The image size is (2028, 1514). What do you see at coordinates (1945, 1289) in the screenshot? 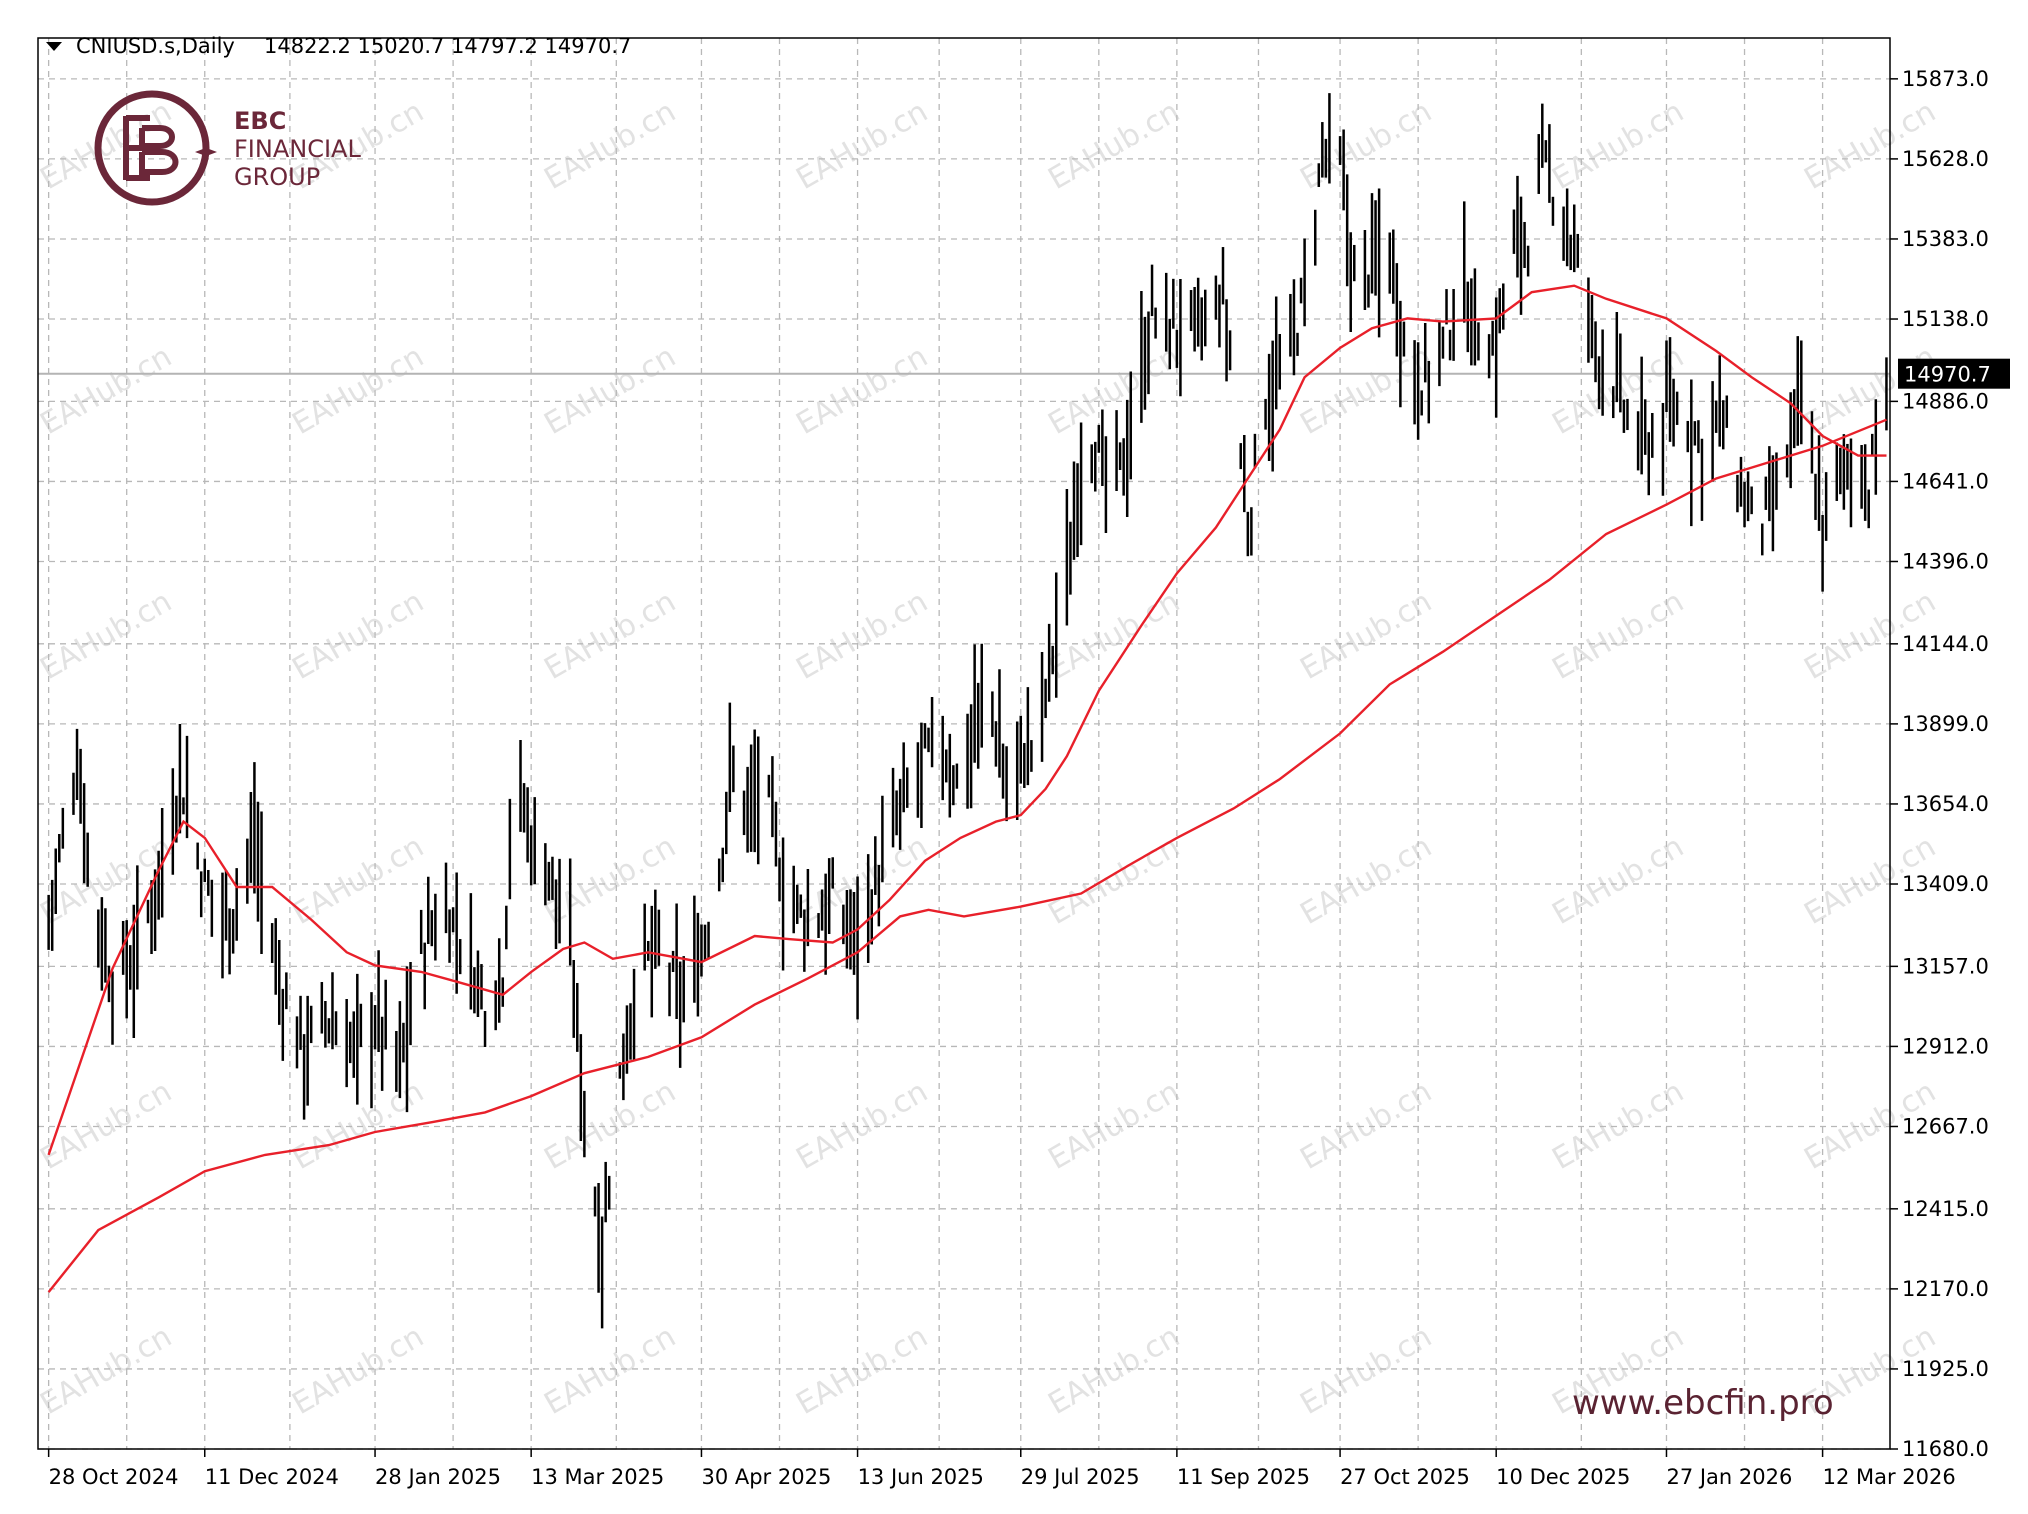
I see `y-tick-label: 12170.0` at bounding box center [1945, 1289].